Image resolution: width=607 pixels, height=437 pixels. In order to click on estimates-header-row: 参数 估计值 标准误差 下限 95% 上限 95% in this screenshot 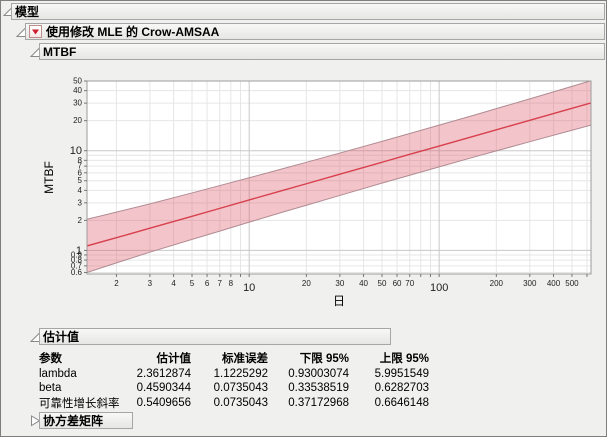, I will do `click(234, 358)`.